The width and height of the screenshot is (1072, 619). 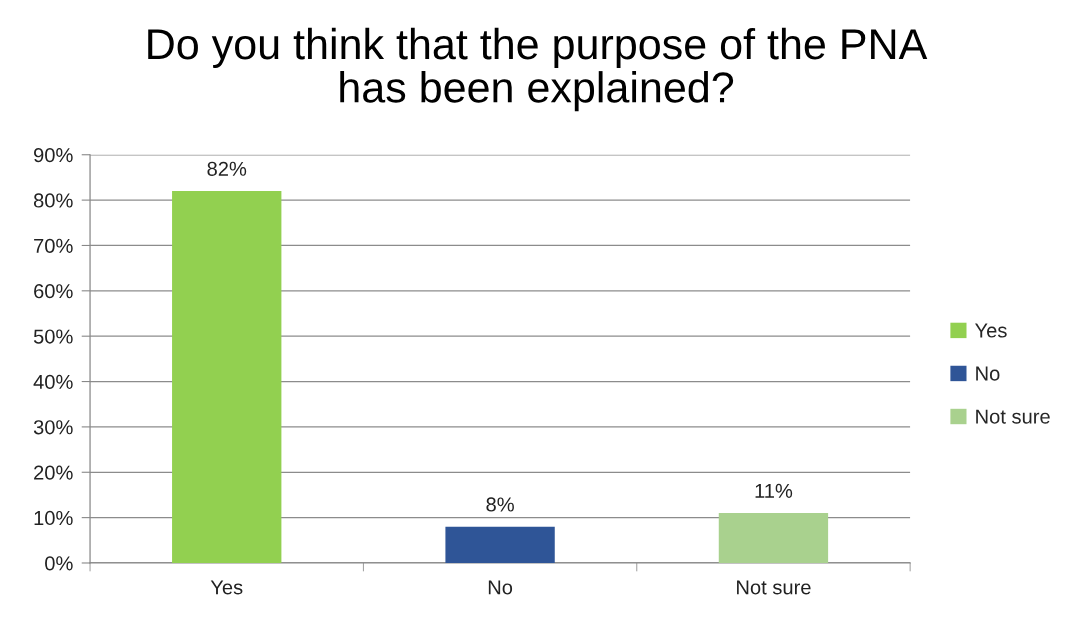 I want to click on y-tick-label: 0%, so click(x=59, y=563).